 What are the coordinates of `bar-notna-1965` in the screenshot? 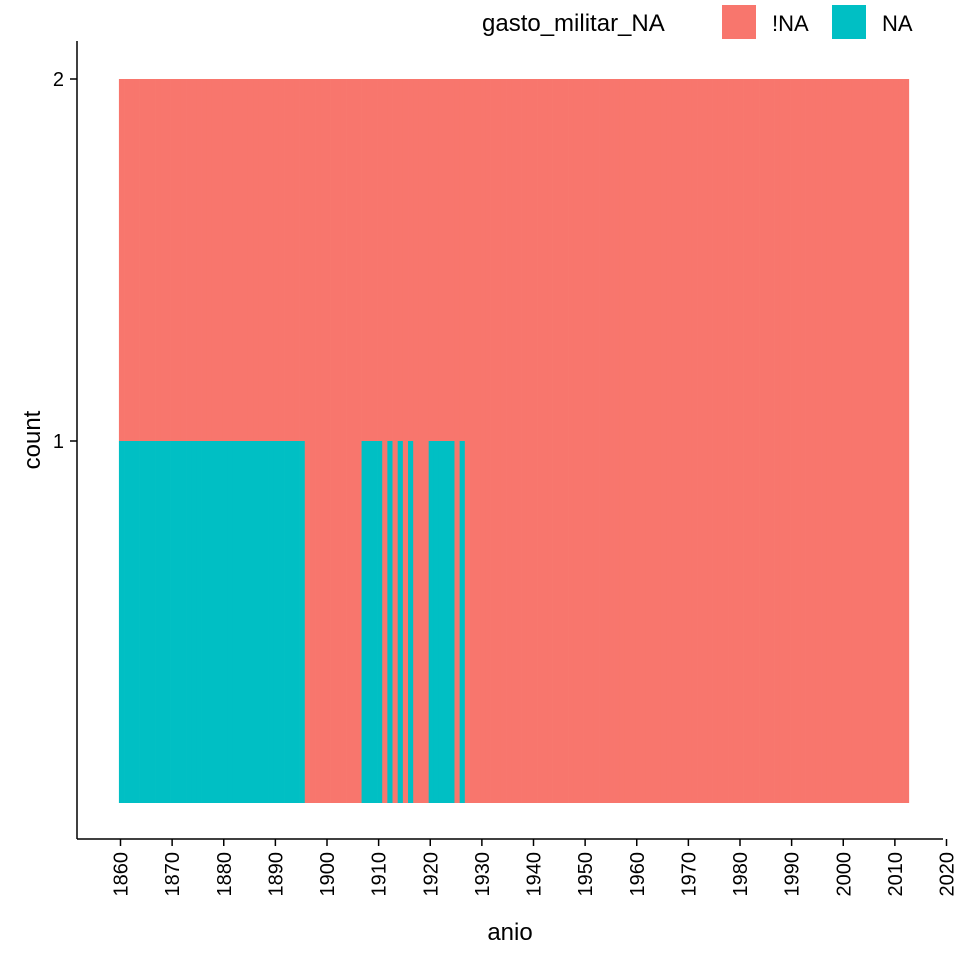 It's located at (663, 441).